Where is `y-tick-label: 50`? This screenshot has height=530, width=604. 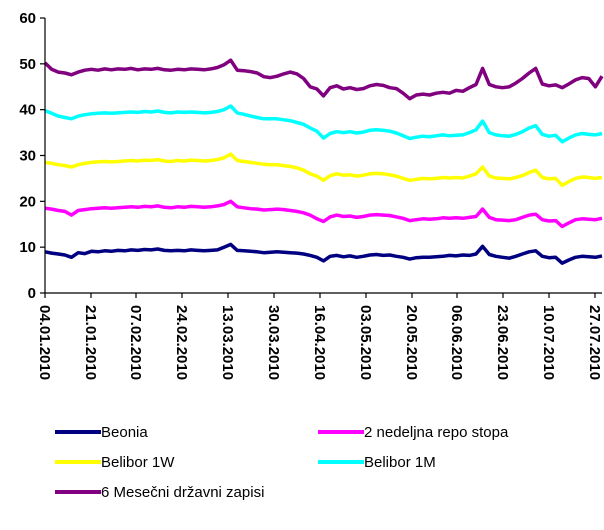
y-tick-label: 50 is located at coordinates (27, 64).